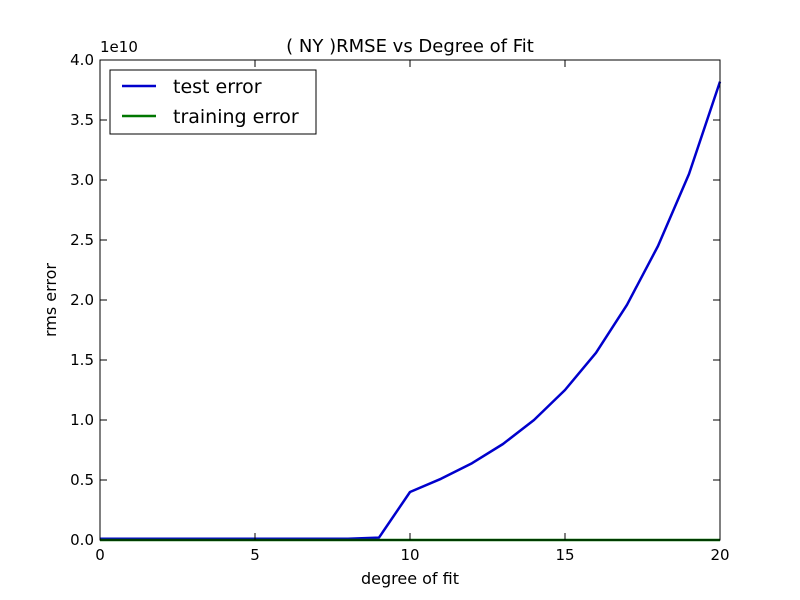 This screenshot has height=600, width=800. I want to click on legend-label: test error, so click(217, 87).